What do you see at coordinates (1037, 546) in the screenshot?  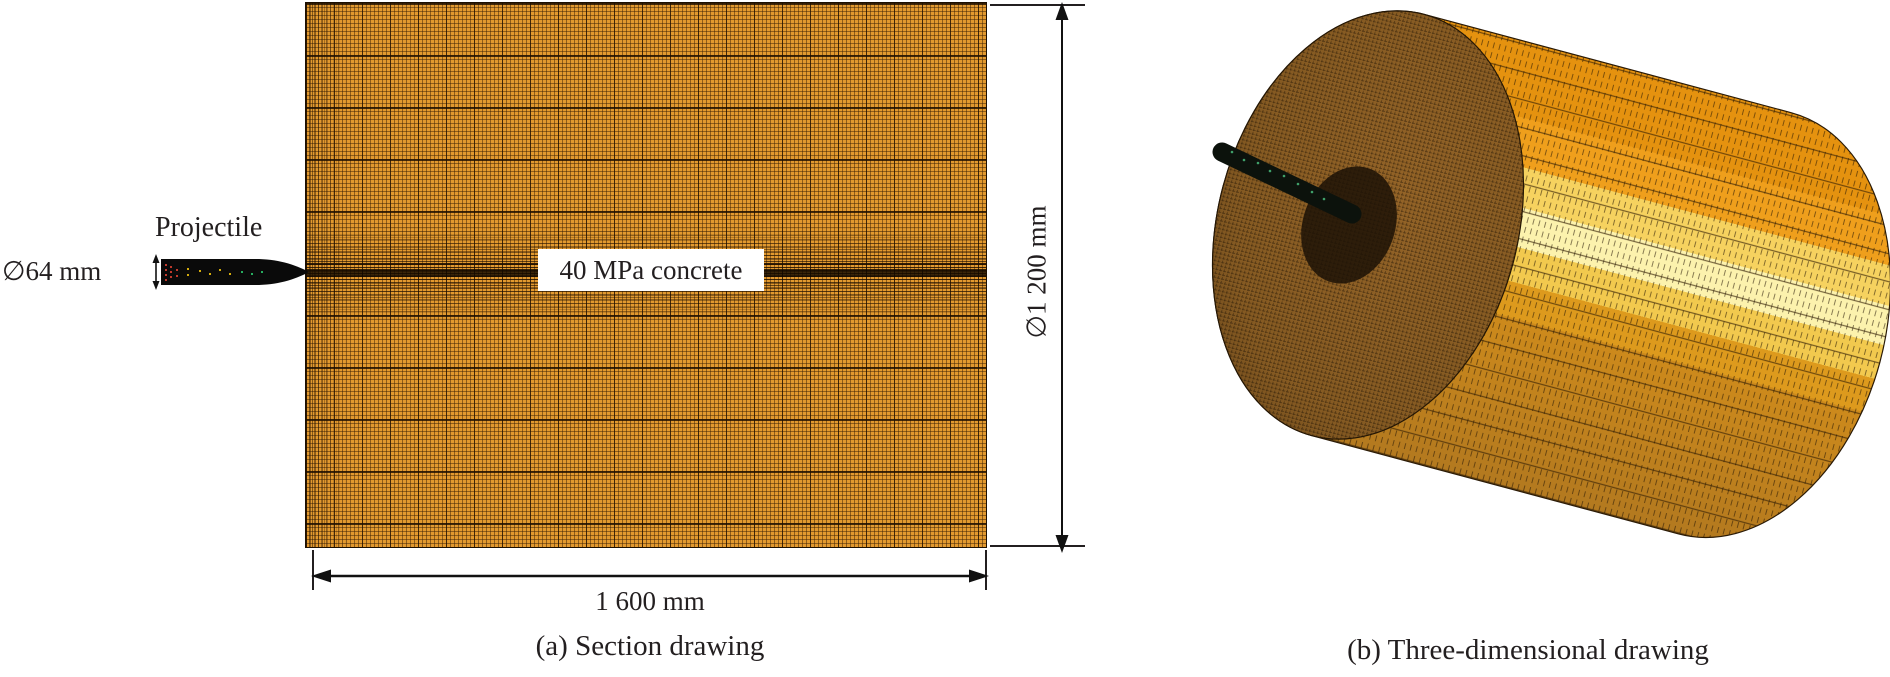 I see `extension-line-bottom-right-h` at bounding box center [1037, 546].